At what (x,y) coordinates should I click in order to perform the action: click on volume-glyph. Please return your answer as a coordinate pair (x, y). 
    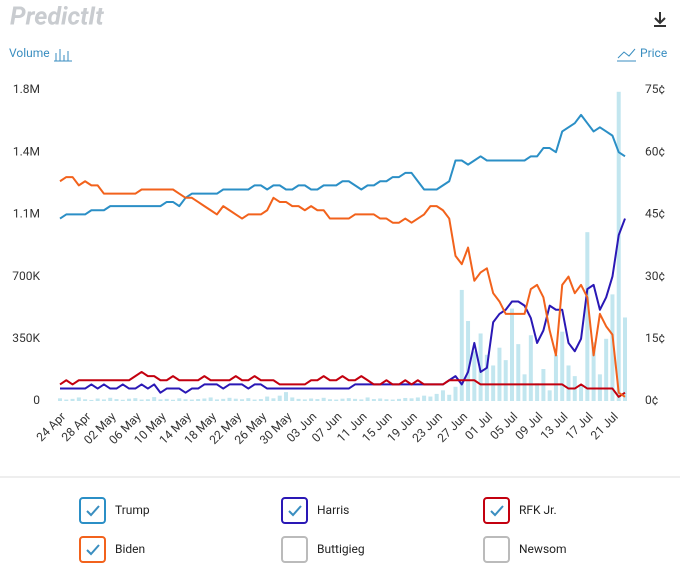
    Looking at the image, I should click on (63, 55).